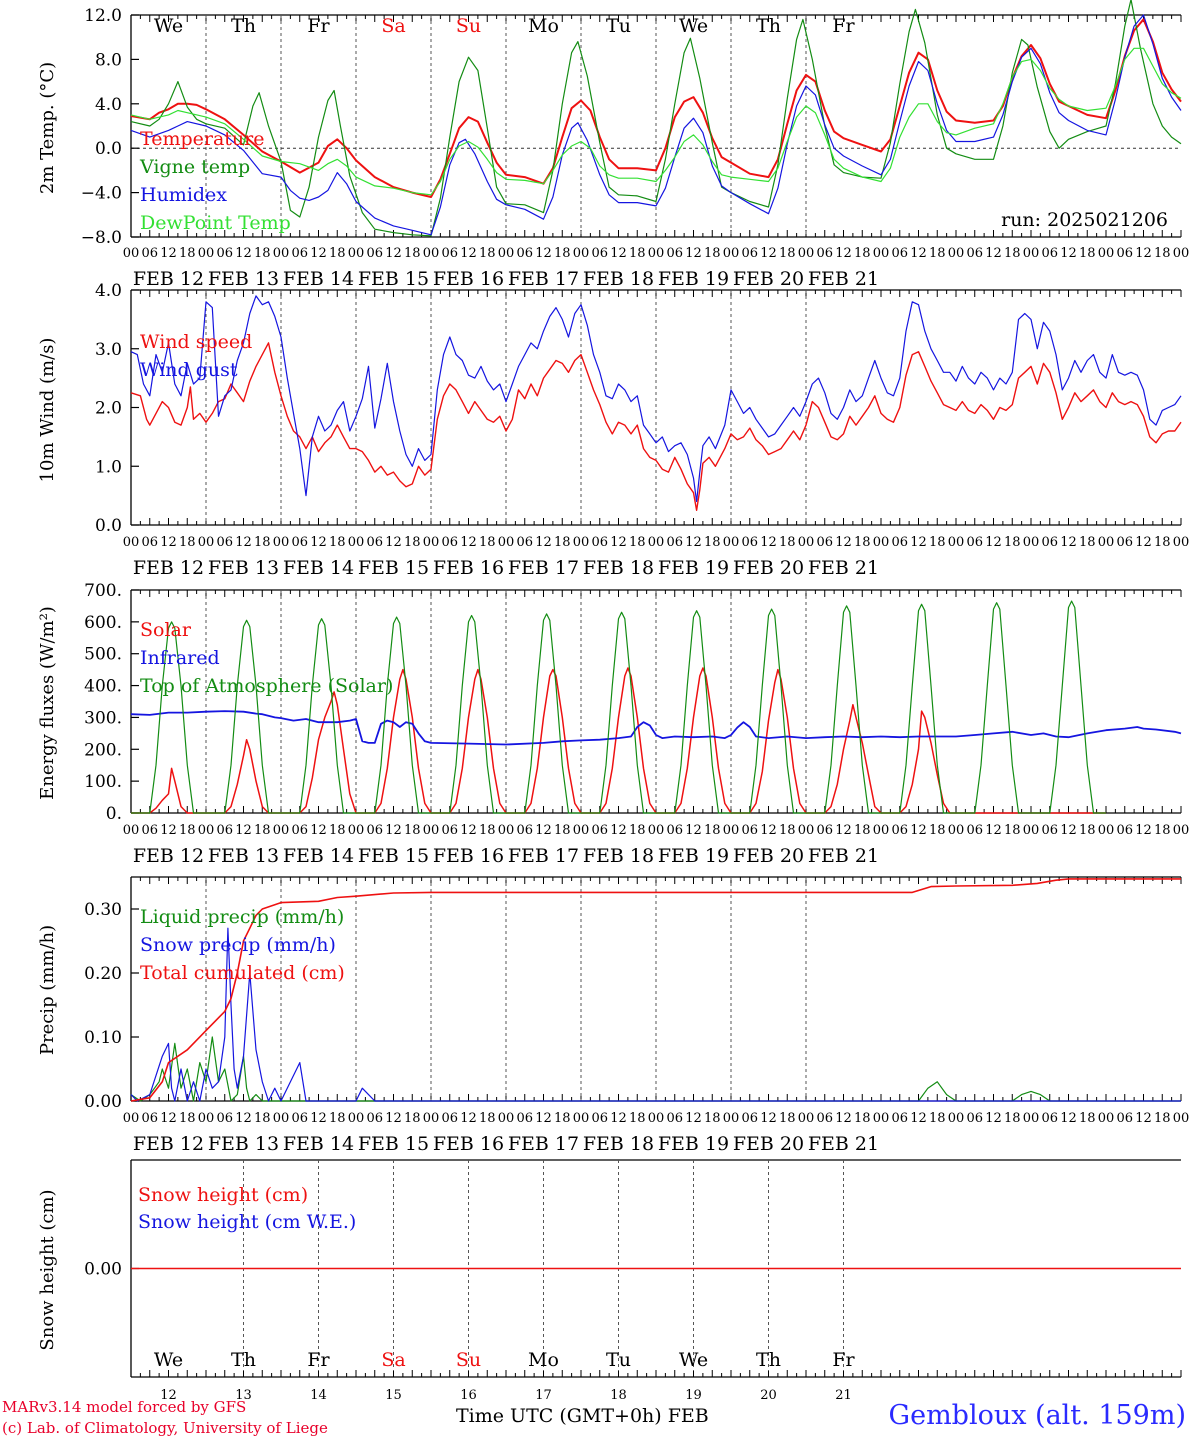 Image resolution: width=1194 pixels, height=1440 pixels. Describe the element at coordinates (468, 1144) in the screenshot. I see `date-label: FEB 16` at that location.